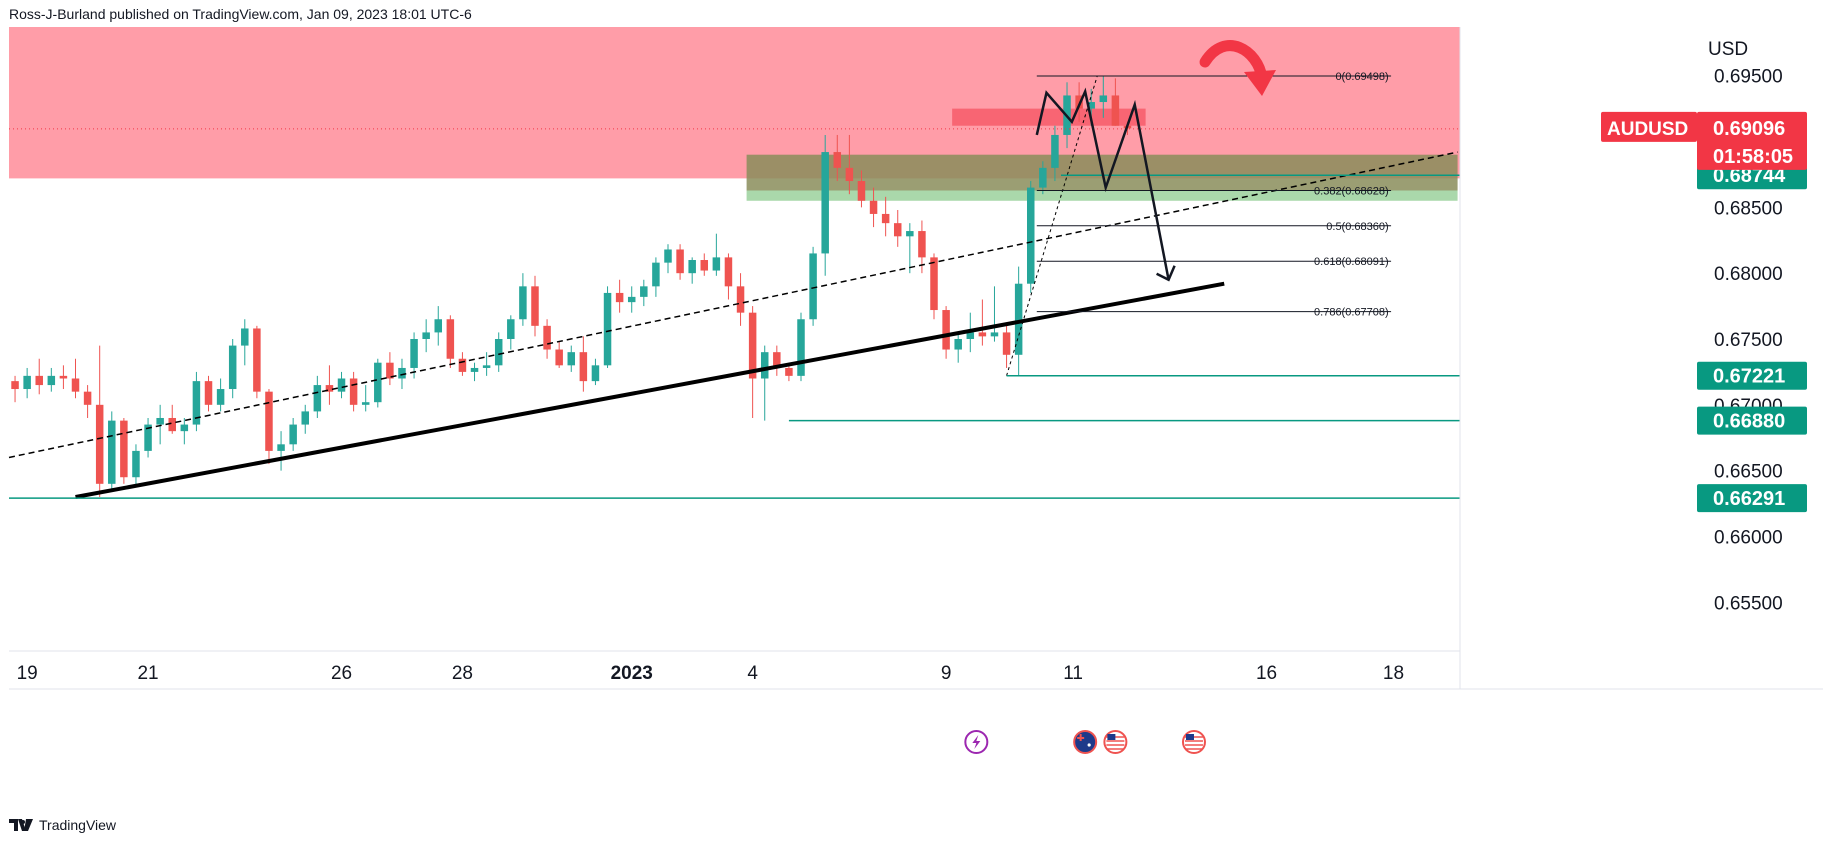 The height and width of the screenshot is (844, 1823). Describe the element at coordinates (1351, 262) in the screenshot. I see `fib-level-label: 0.618(0.68091)` at that location.